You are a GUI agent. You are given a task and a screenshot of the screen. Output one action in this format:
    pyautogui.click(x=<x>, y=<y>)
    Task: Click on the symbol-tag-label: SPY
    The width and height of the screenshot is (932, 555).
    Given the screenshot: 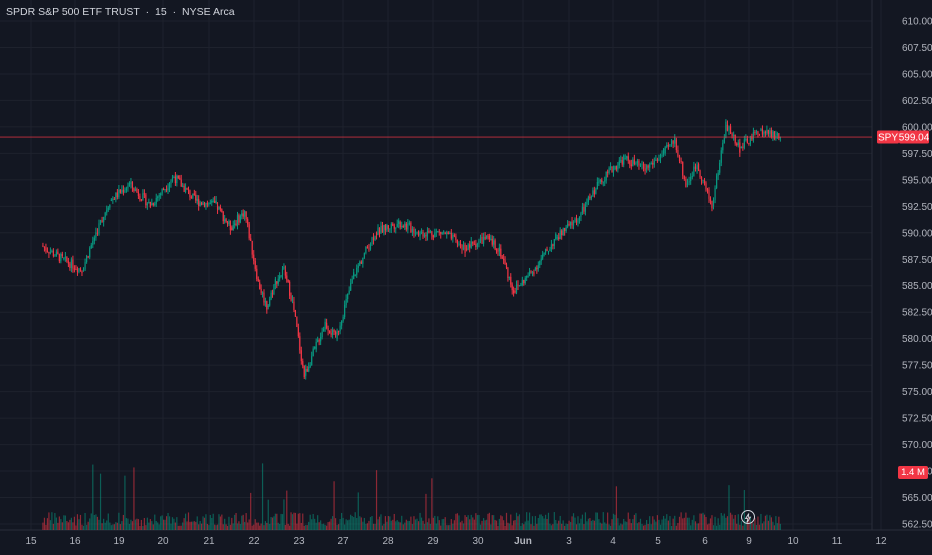 What is the action you would take?
    pyautogui.click(x=888, y=138)
    